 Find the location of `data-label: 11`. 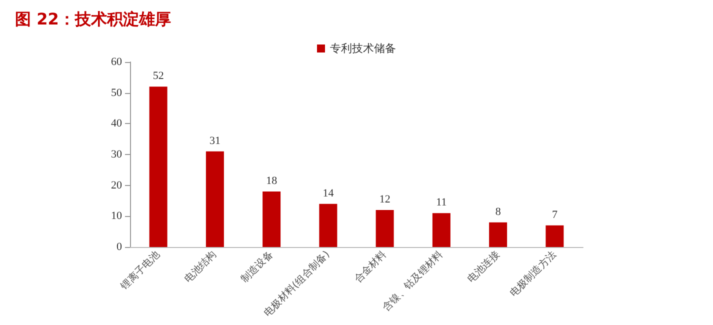

data-label: 11 is located at coordinates (441, 202).